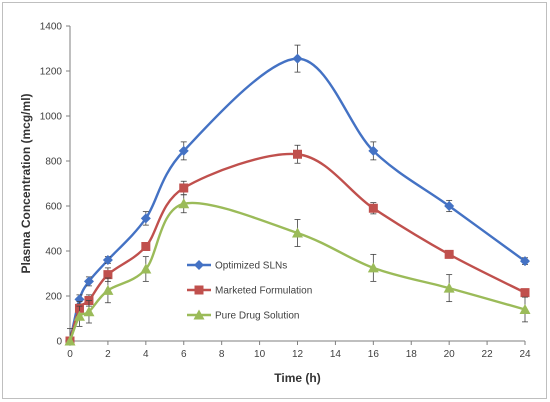  Describe the element at coordinates (26, 183) in the screenshot. I see `y-axis-title: Plasma Concentration (mcg/ml)` at that location.